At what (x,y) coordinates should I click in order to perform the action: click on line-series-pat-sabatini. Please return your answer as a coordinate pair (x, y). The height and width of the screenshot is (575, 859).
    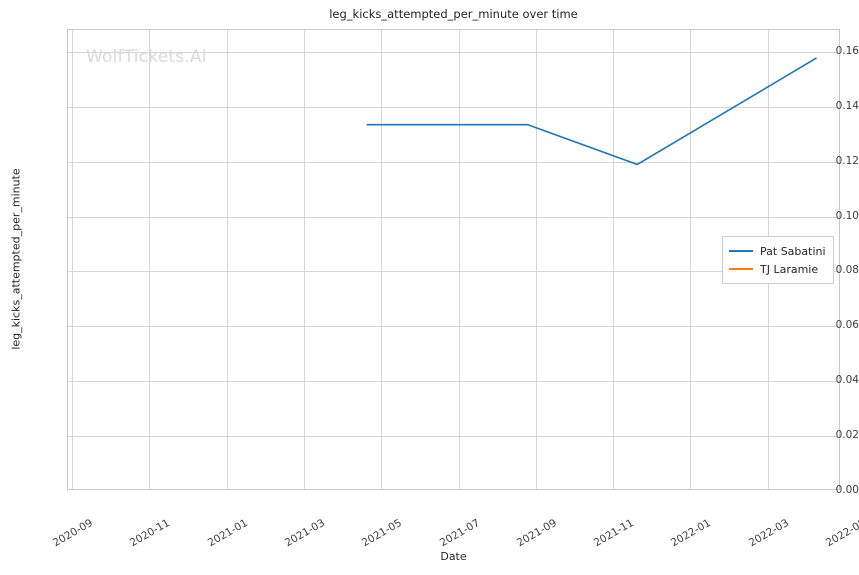
    Looking at the image, I should click on (591, 111).